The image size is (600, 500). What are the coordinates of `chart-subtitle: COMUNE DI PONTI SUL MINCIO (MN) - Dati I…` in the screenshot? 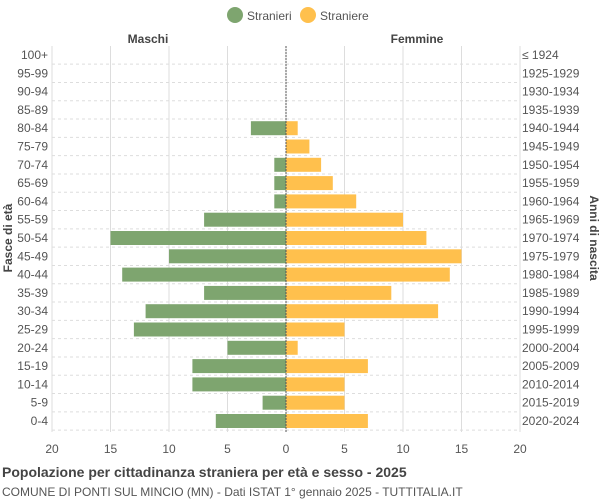 It's located at (232, 492).